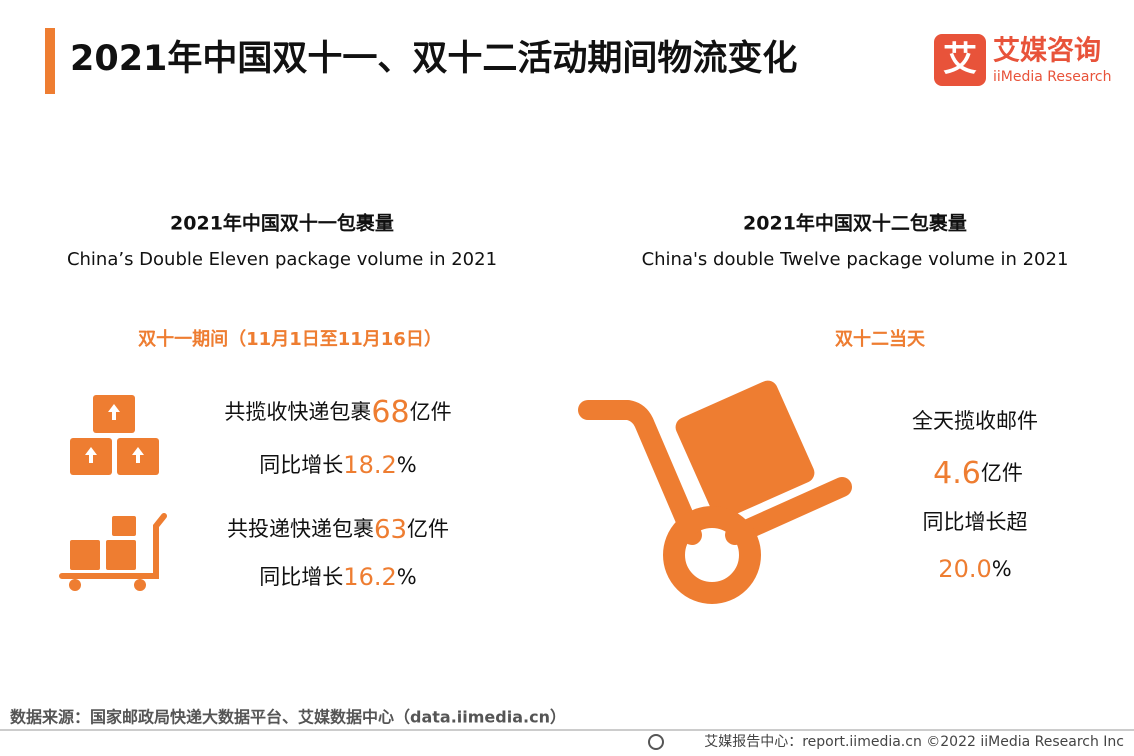  I want to click on stat-line: 全天揽收邮件, so click(975, 421).